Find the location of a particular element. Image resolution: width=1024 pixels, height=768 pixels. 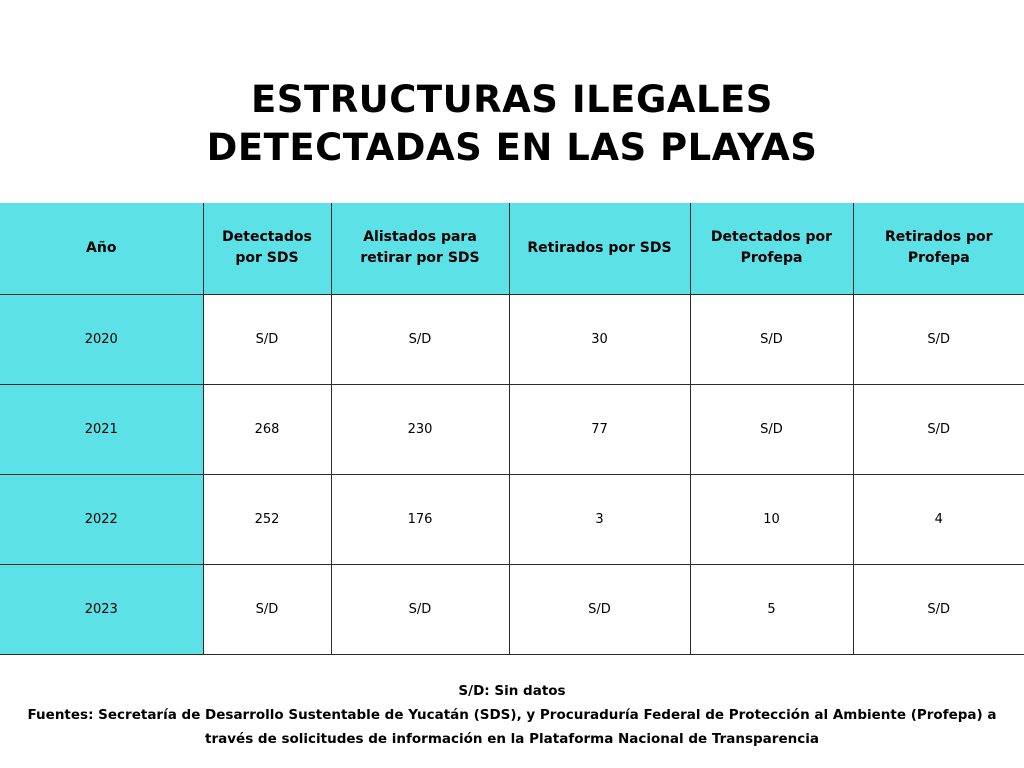

table-cell: 268 is located at coordinates (267, 429).